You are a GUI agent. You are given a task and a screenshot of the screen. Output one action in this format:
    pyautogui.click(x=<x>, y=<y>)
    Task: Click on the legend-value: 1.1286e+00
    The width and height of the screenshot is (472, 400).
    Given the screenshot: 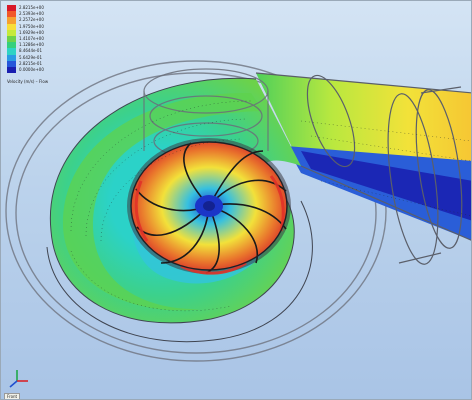 What is the action you would take?
    pyautogui.click(x=31, y=45)
    